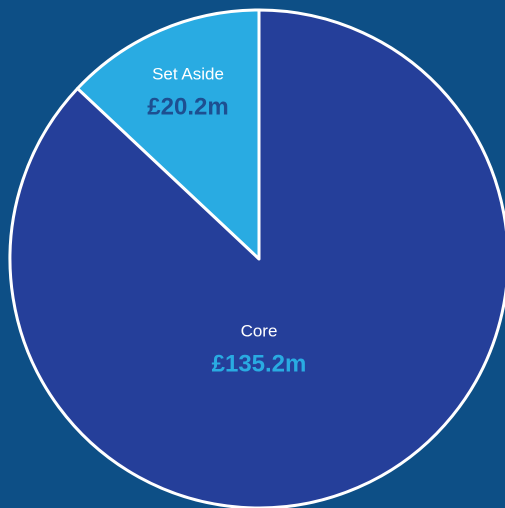 Image resolution: width=505 pixels, height=508 pixels. What do you see at coordinates (188, 73) in the screenshot?
I see `slice-label: Set Aside` at bounding box center [188, 73].